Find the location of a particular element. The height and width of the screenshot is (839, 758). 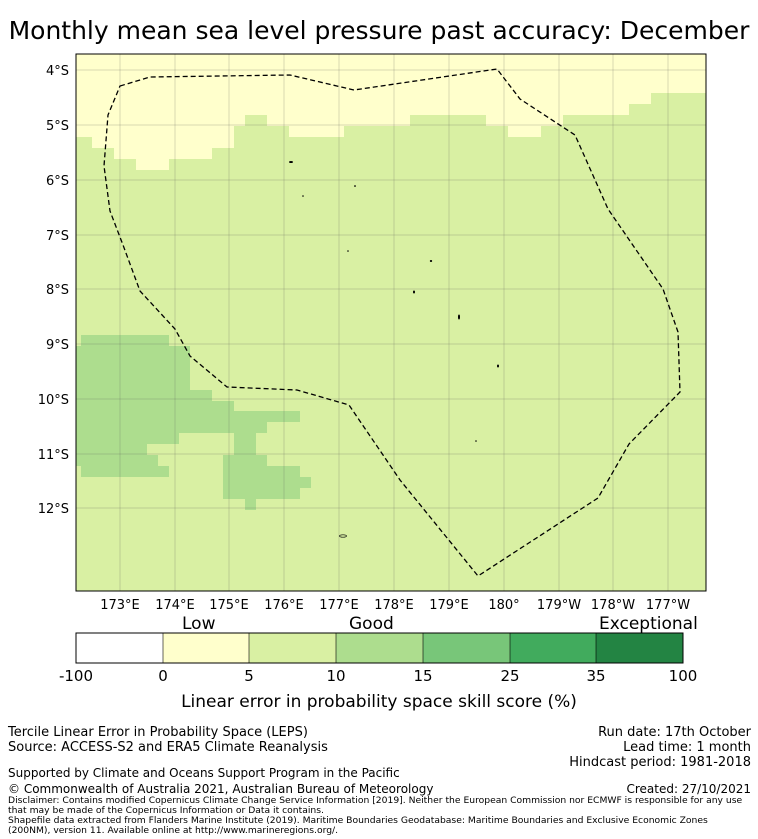

footer-created: Created: 27/10/2021 is located at coordinates (688, 789).